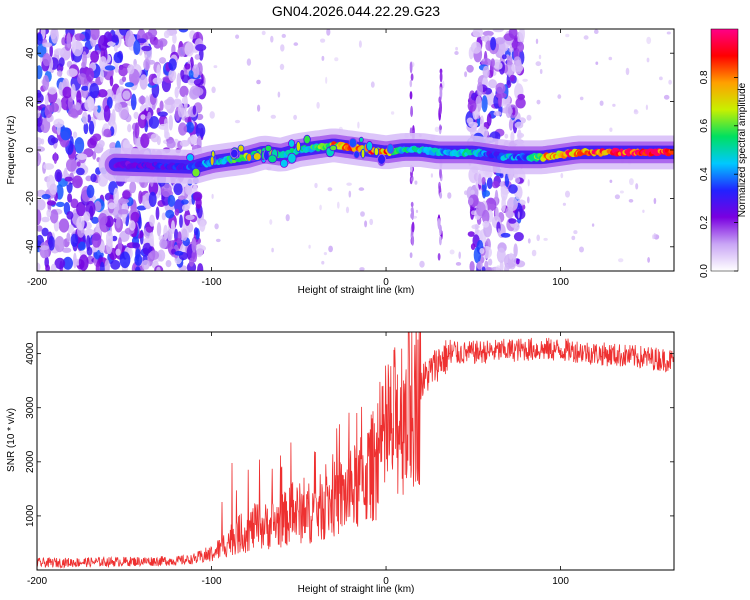  What do you see at coordinates (704, 125) in the screenshot?
I see `colorbar-tick-label: 0.6` at bounding box center [704, 125].